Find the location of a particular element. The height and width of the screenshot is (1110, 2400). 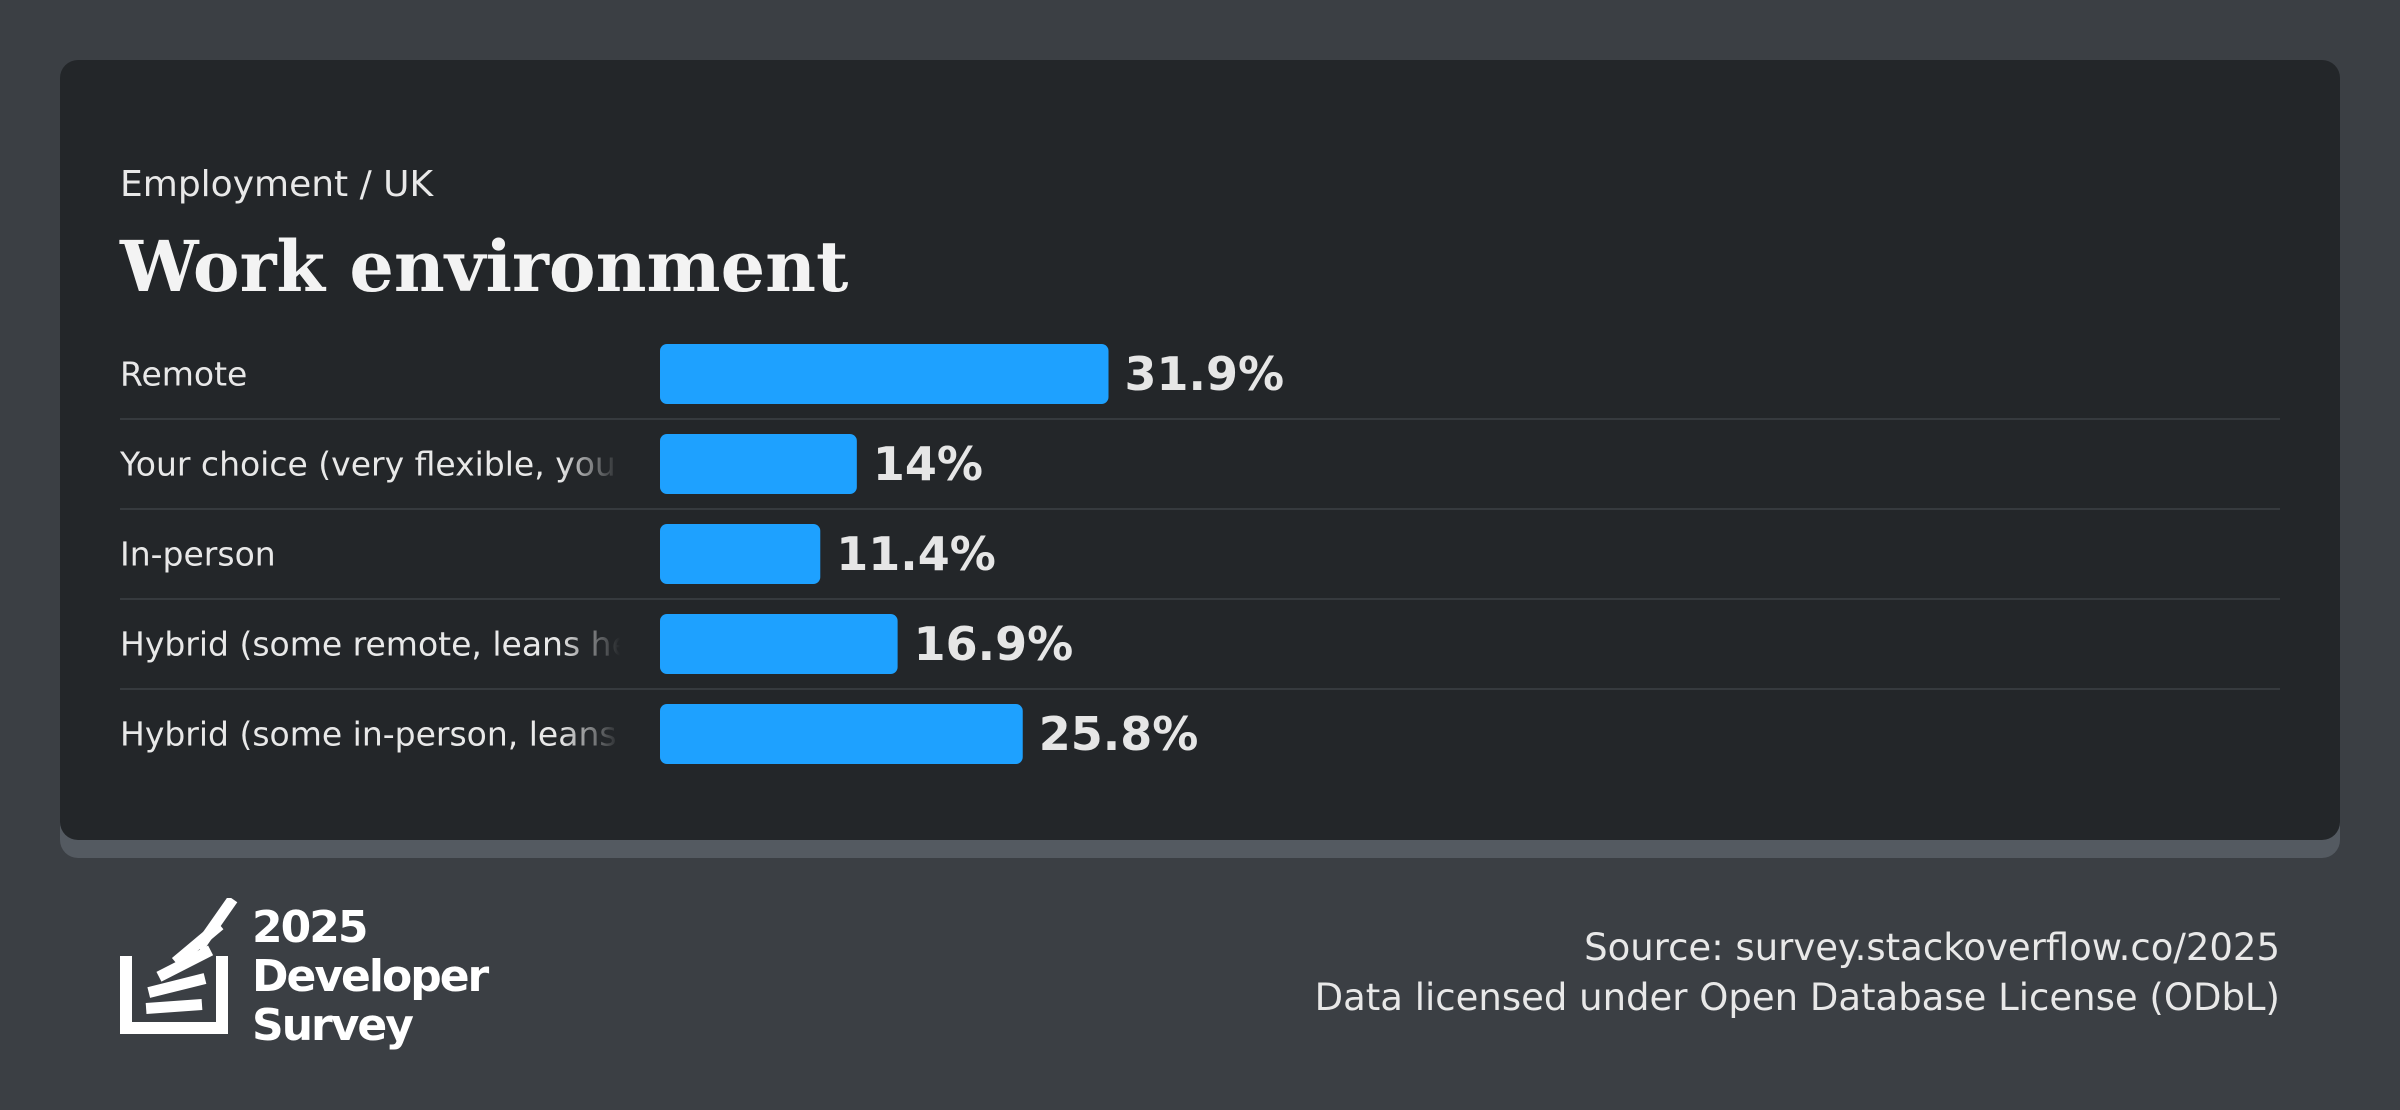

value-label: 11.4% is located at coordinates (916, 554).